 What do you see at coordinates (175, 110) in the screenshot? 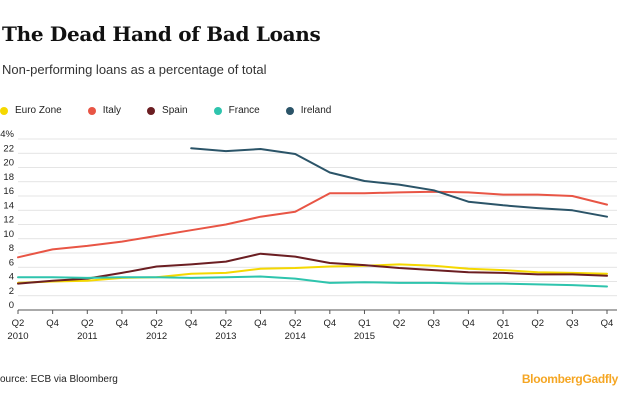
I see `legend-label: Spain` at bounding box center [175, 110].